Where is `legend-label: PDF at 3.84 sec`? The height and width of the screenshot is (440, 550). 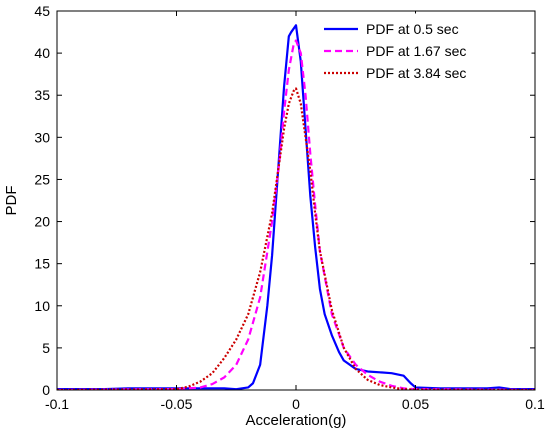 legend-label: PDF at 3.84 sec is located at coordinates (416, 73).